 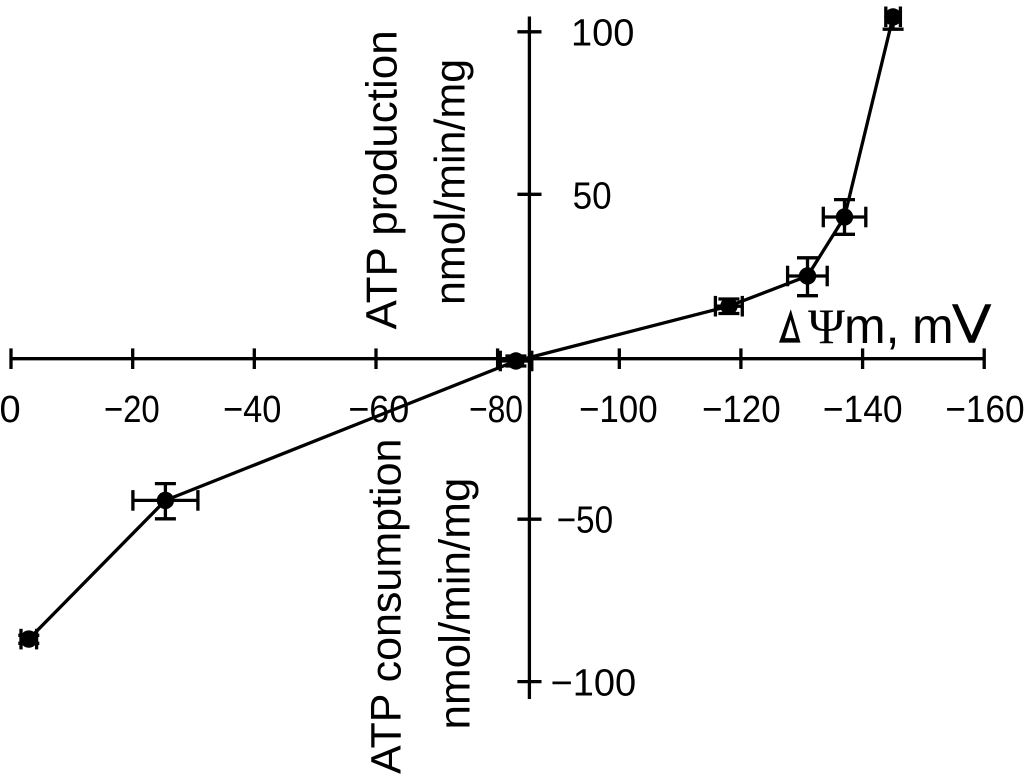 What do you see at coordinates (10, 410) in the screenshot?
I see `svg-text: 0` at bounding box center [10, 410].